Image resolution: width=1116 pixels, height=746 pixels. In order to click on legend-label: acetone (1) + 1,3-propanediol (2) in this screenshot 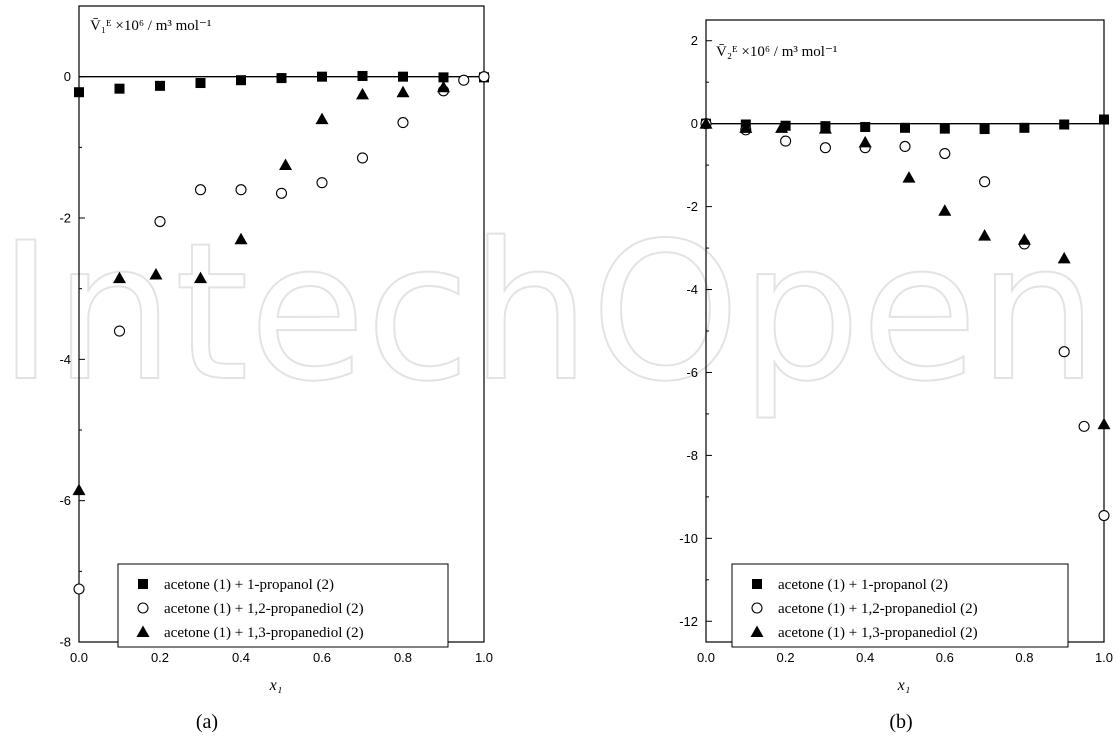, I will do `click(878, 633)`.